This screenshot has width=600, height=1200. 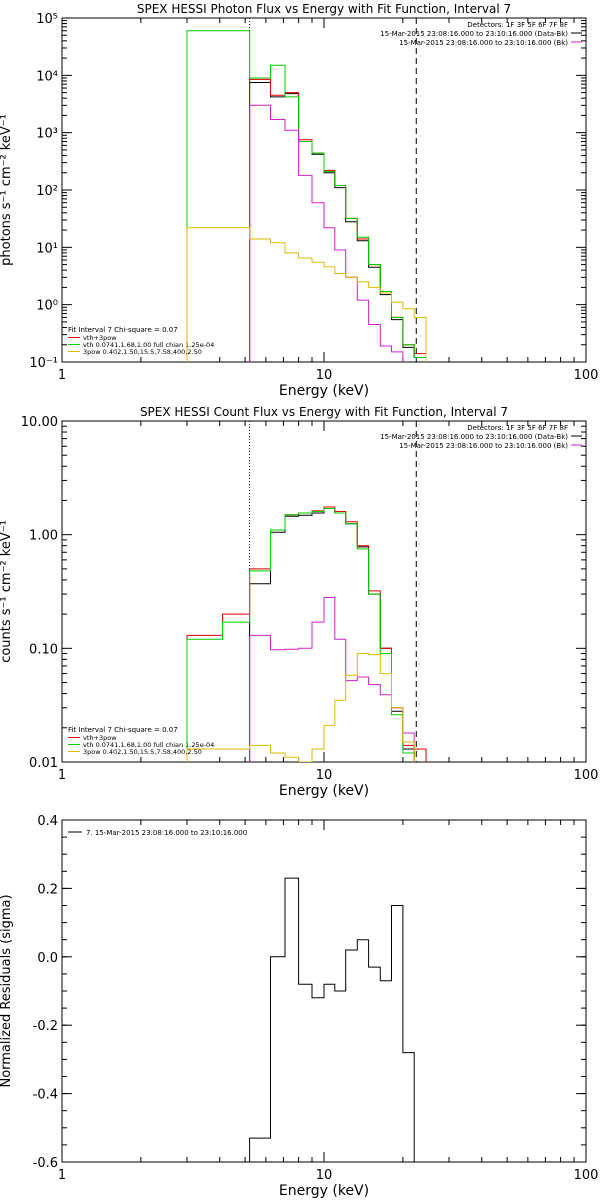 I want to click on y-tick-label: 1.00, so click(x=43, y=536).